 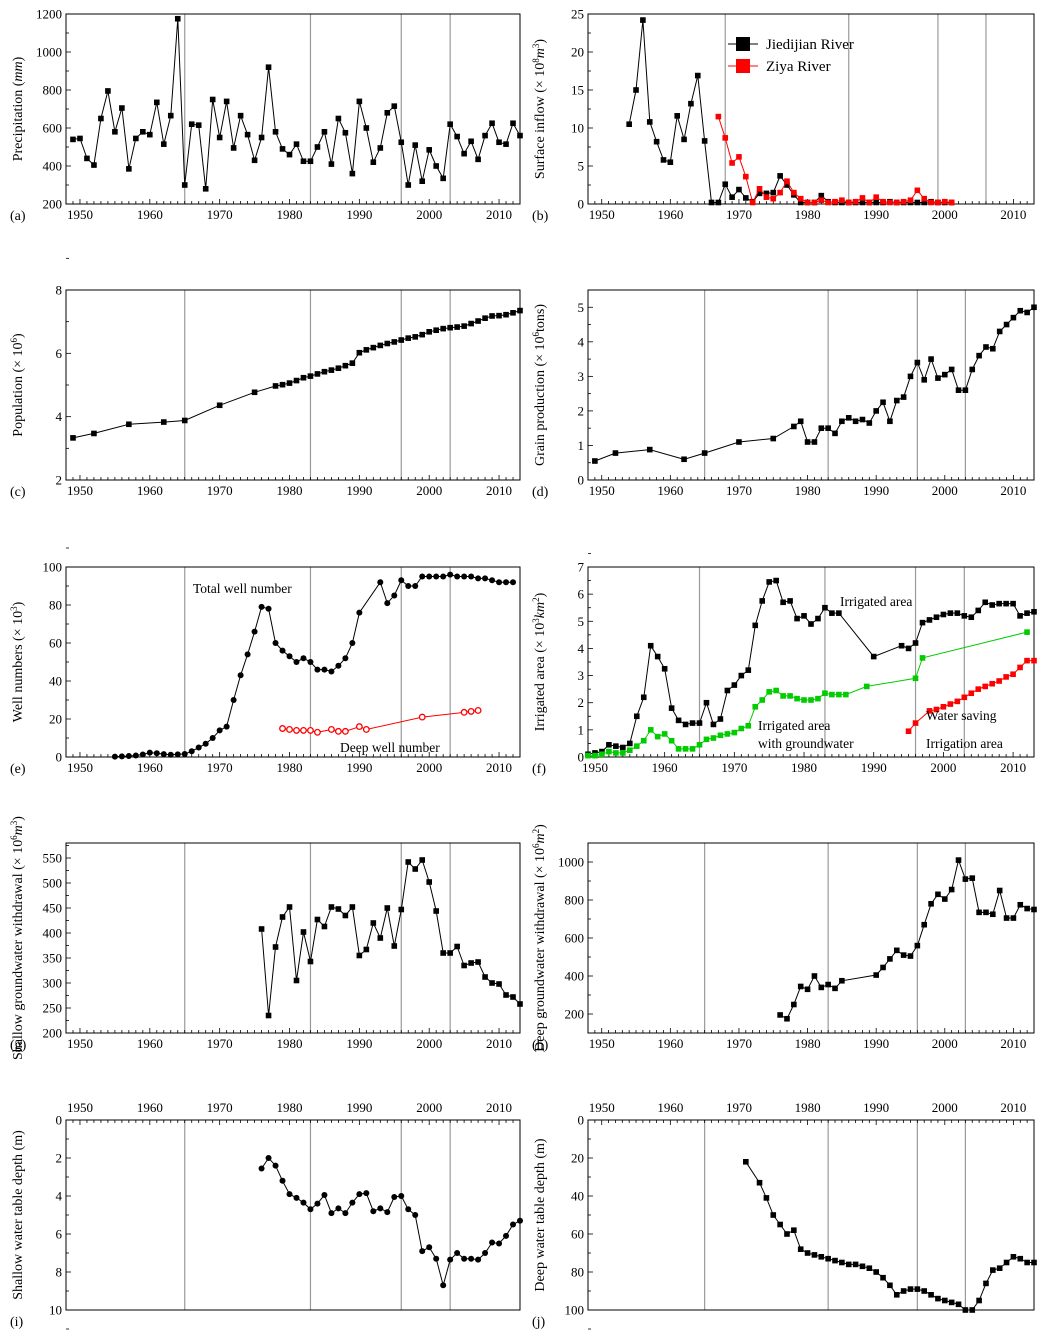 What do you see at coordinates (80, 1043) in the screenshot?
I see `x-tick-label: 1950` at bounding box center [80, 1043].